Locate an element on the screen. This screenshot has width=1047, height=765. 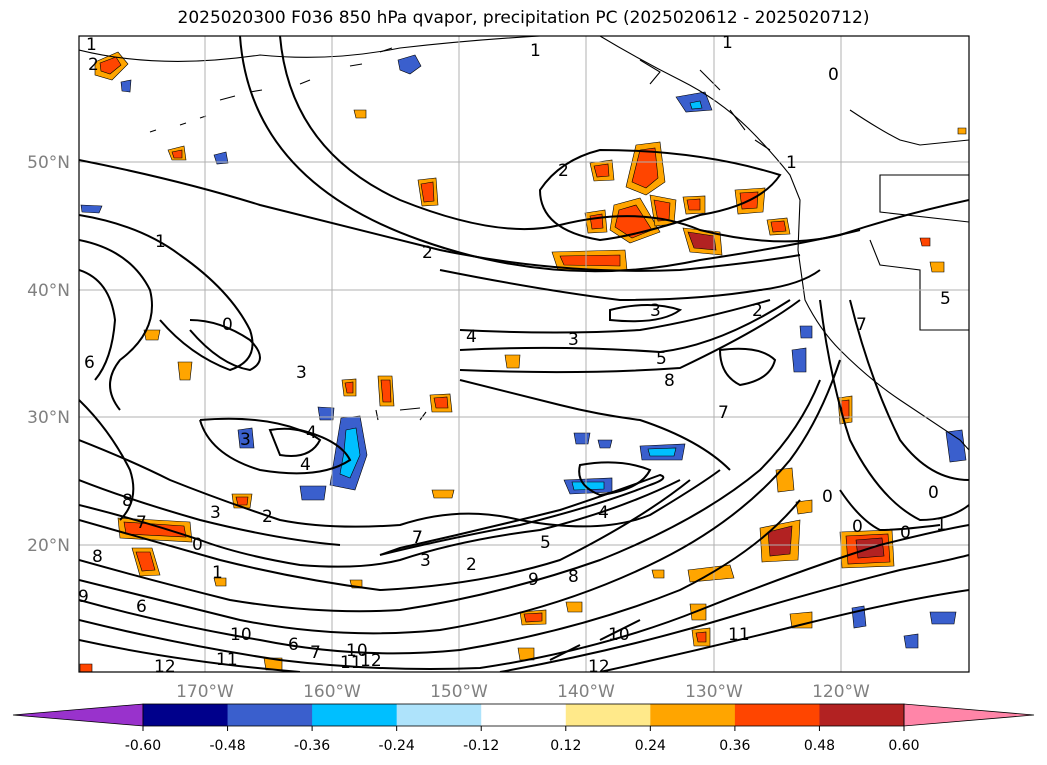
colorbar-extend-high is located at coordinates (969, 715).